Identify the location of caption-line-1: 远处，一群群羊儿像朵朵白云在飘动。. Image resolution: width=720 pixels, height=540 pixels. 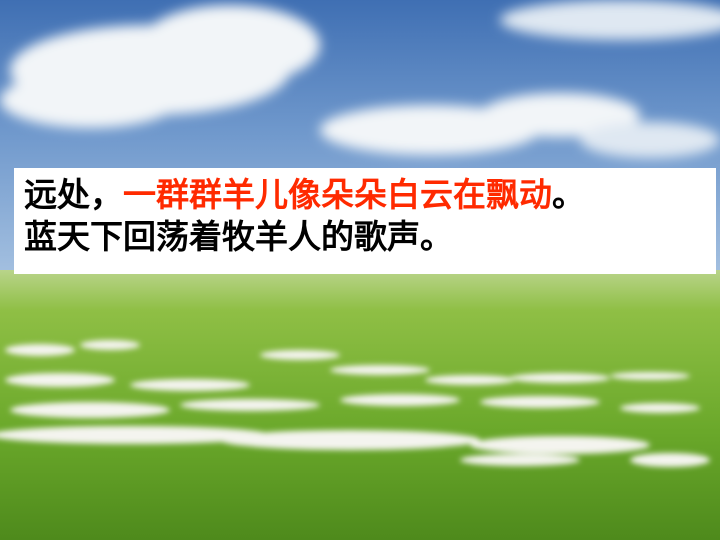
(365, 195).